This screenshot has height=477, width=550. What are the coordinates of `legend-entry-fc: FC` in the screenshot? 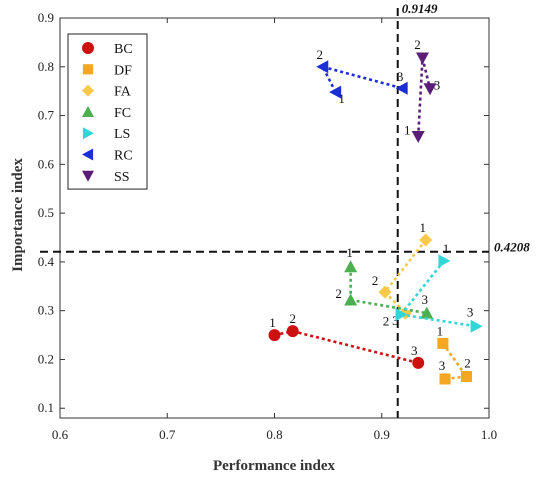 It's located at (106, 113).